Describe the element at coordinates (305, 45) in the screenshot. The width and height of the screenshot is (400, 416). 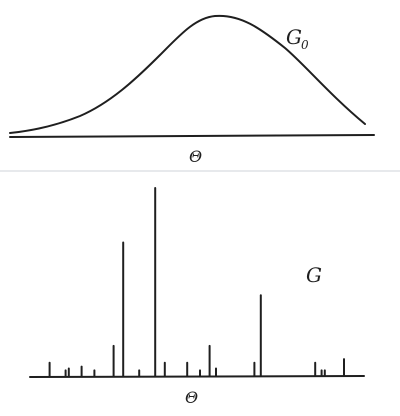
I see `base-measure-subscript: 0` at that location.